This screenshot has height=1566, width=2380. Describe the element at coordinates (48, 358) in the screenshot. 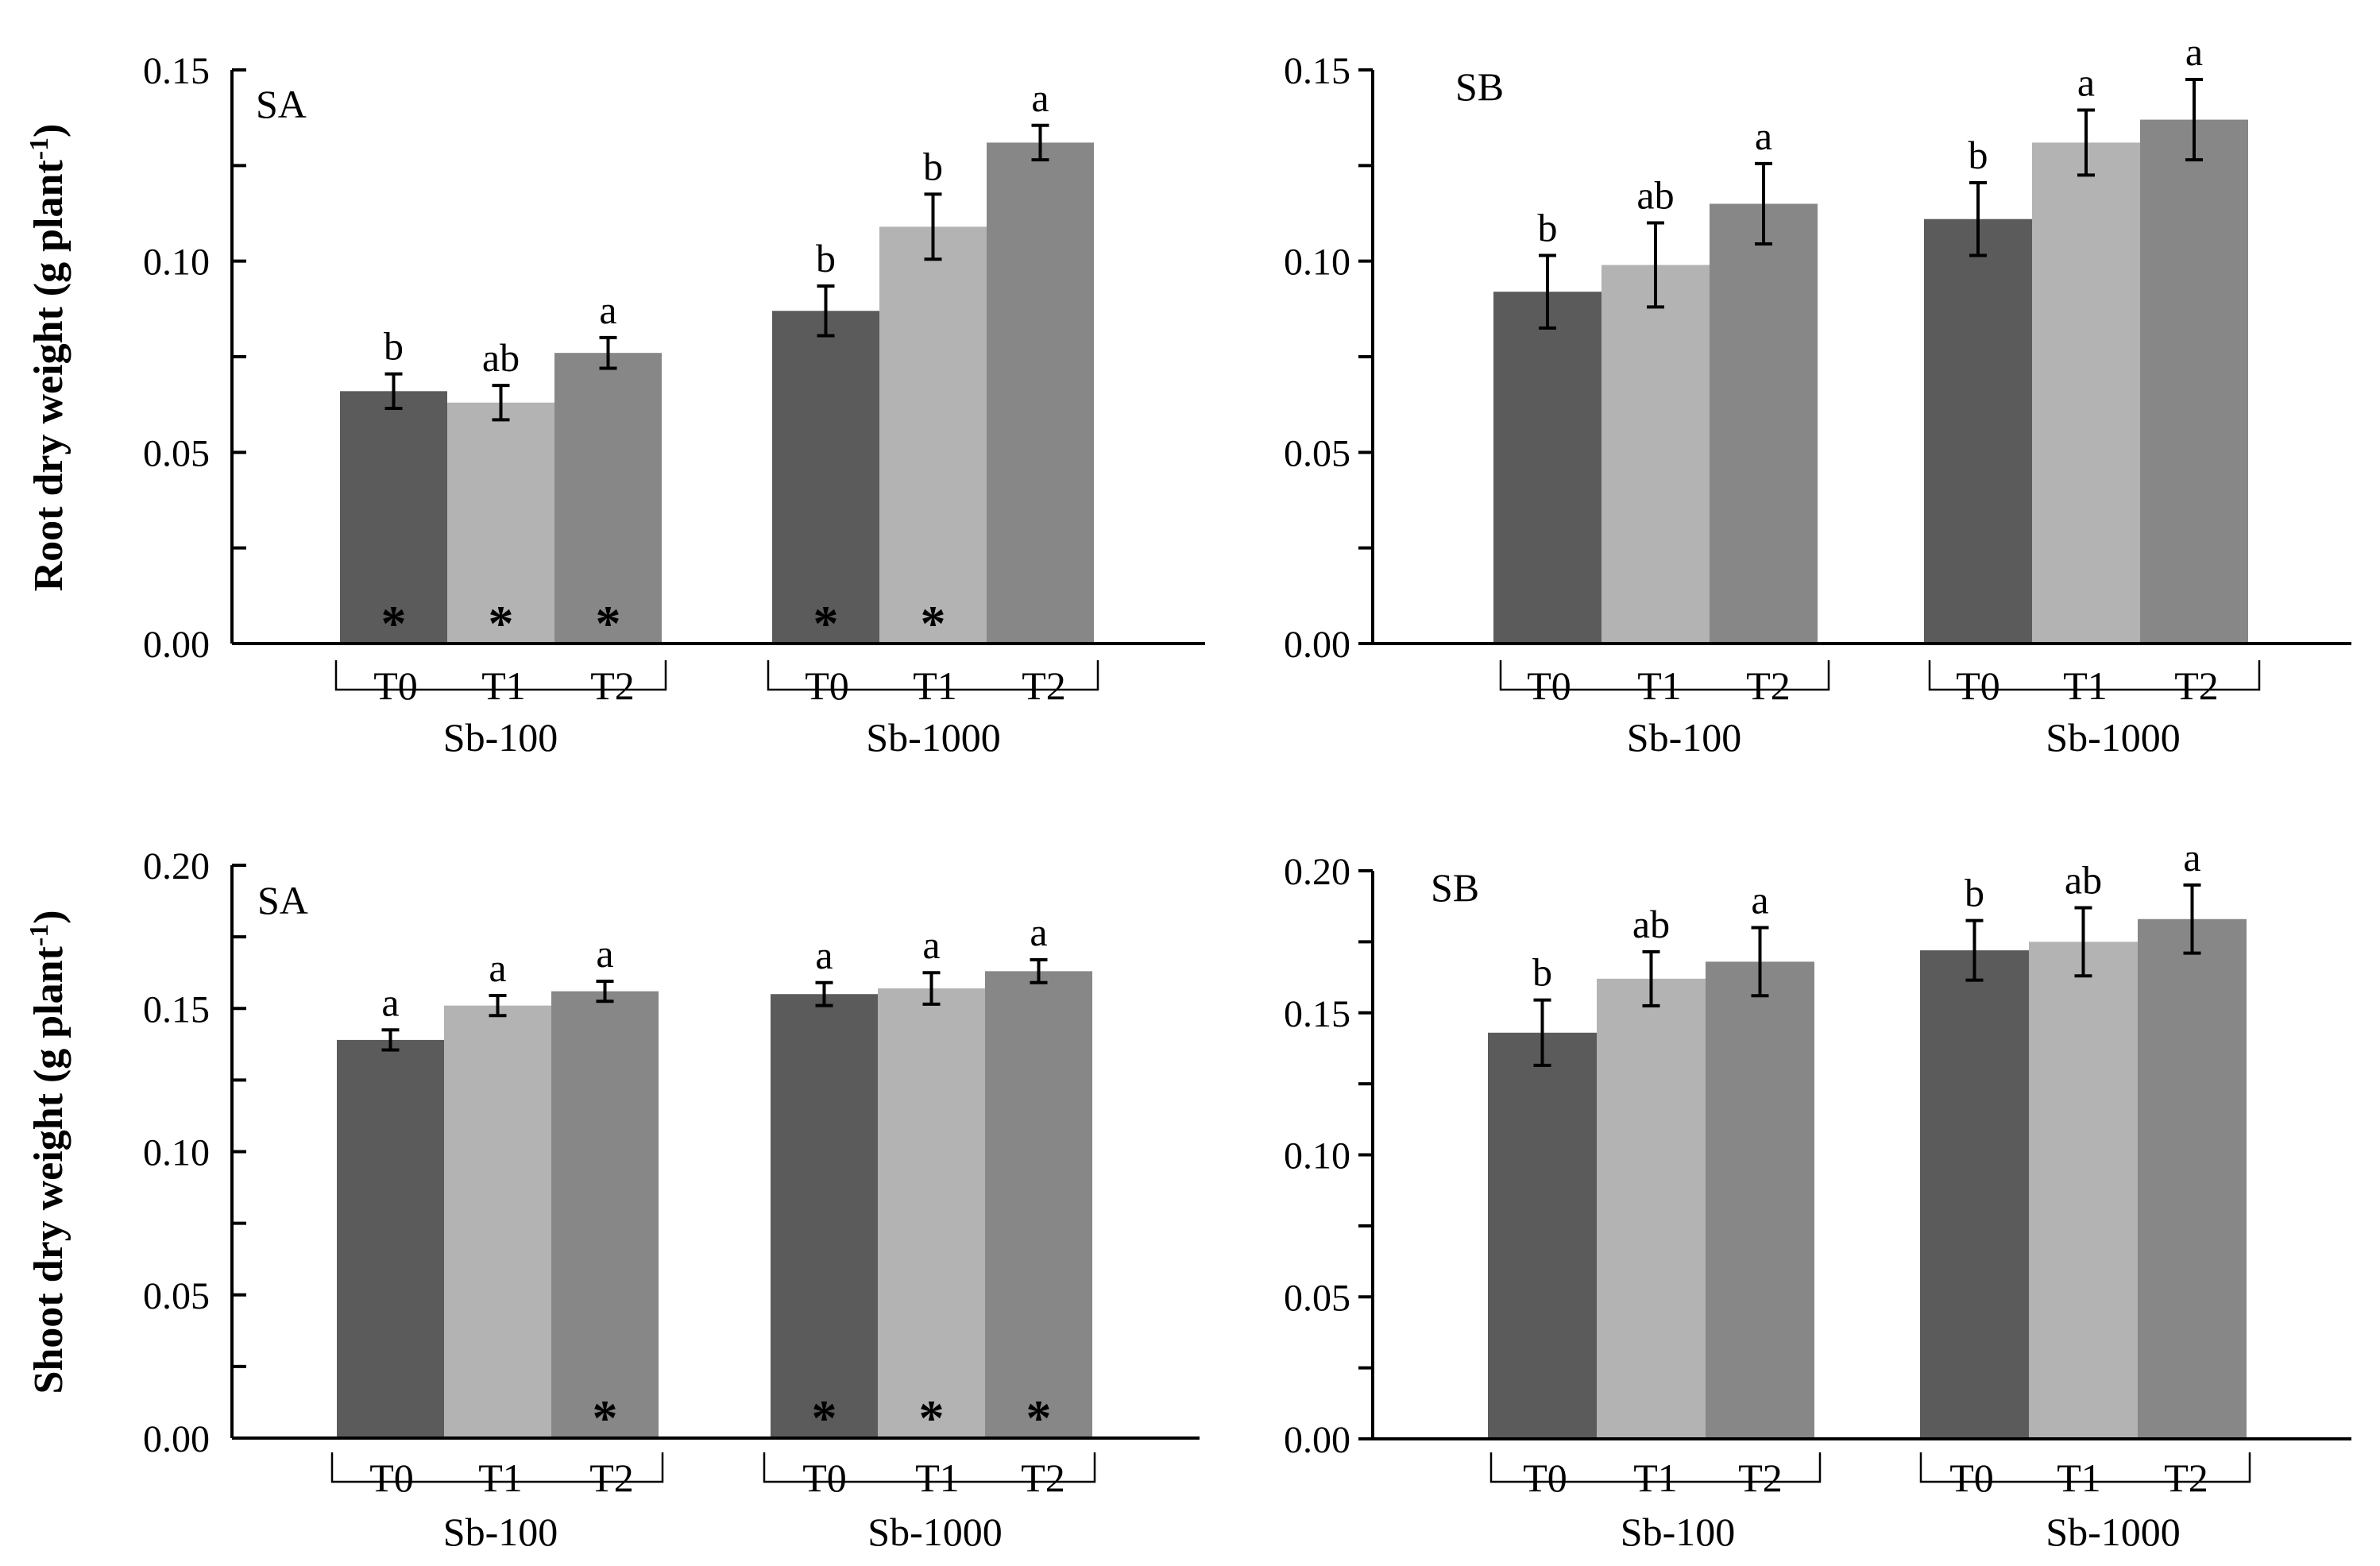

I see `y-axis-title: Root dry weight (g plant-1)` at that location.